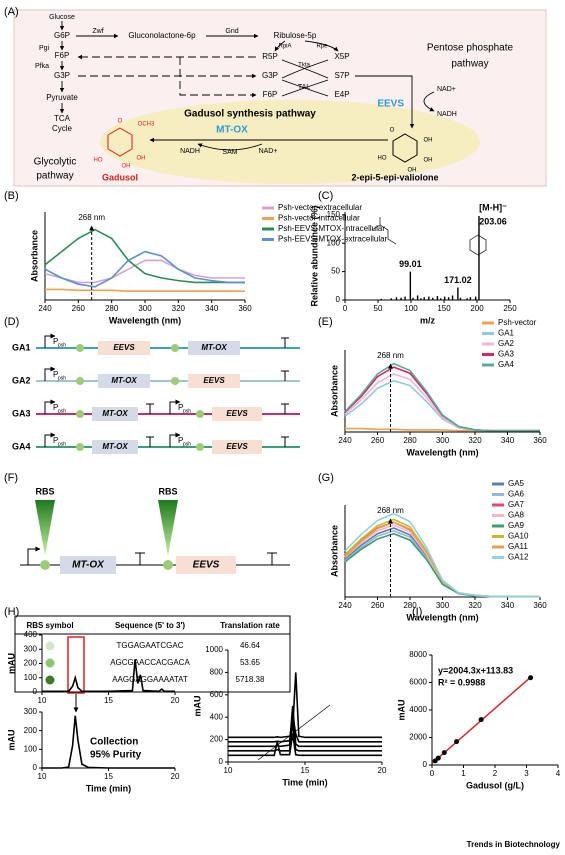 The height and width of the screenshot is (855, 565). Describe the element at coordinates (295, 35) in the screenshot. I see `pathway-label: Ribulose-5p` at that location.